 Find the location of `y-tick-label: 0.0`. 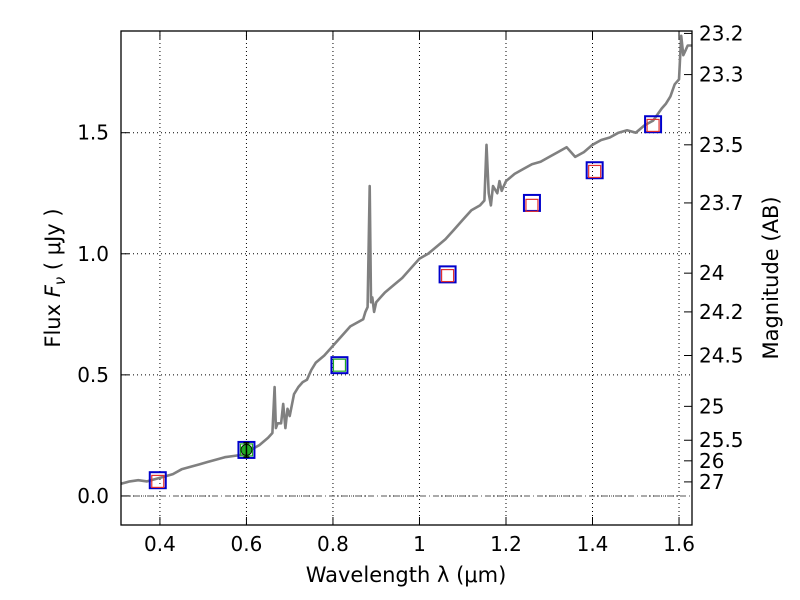

y-tick-label: 0.0 is located at coordinates (93, 496).